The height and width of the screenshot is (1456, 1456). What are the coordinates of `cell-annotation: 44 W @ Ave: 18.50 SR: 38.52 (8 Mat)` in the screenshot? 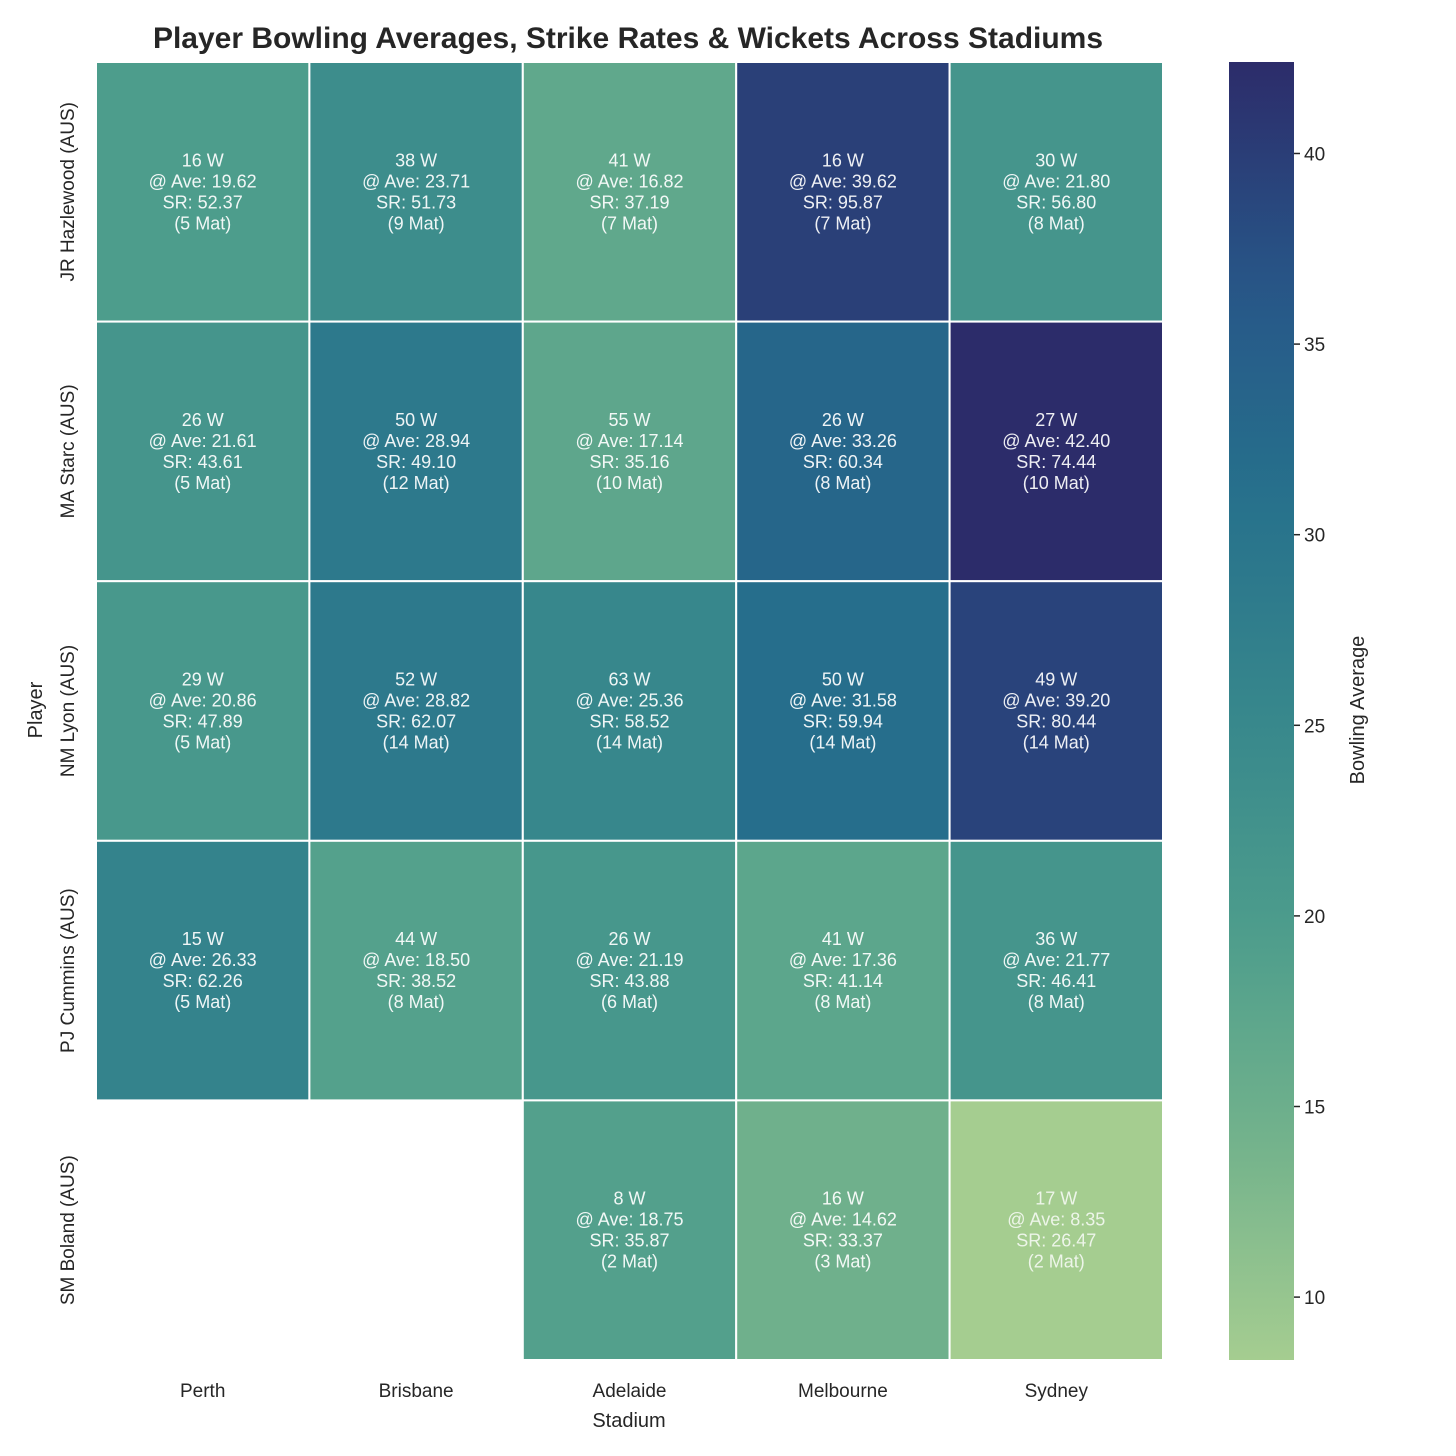 It's located at (416, 970).